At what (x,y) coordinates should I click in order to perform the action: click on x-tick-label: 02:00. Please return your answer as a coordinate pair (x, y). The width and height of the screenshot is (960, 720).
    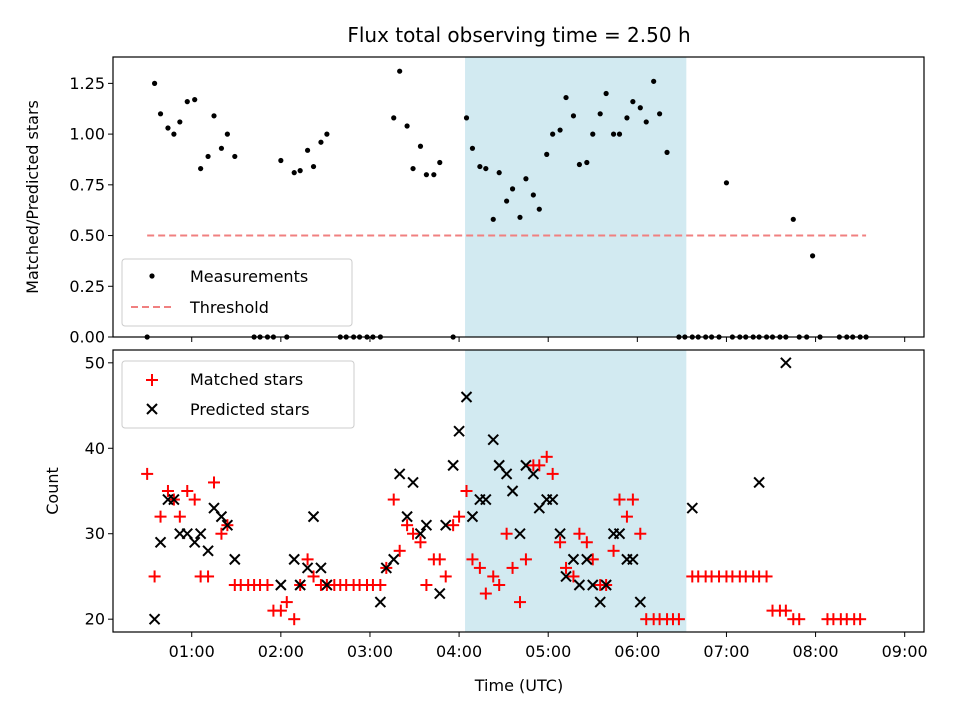
    Looking at the image, I should click on (281, 651).